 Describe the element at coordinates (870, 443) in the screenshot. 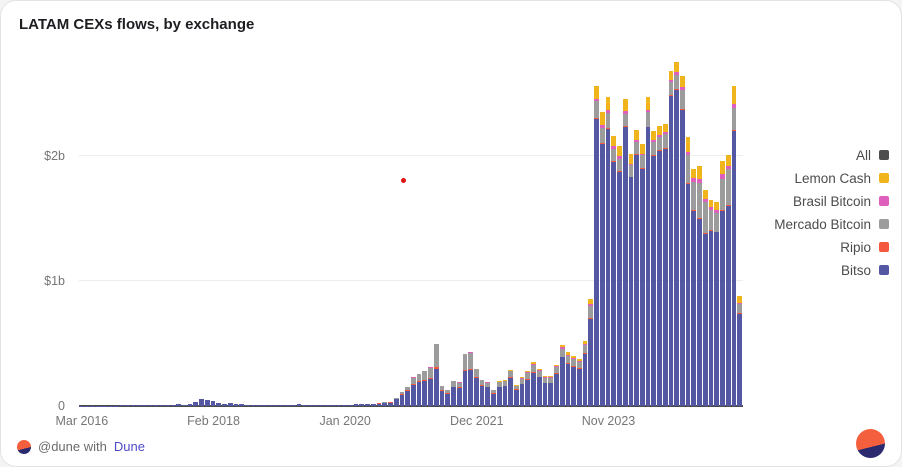

I see `dune-logo-icon` at that location.